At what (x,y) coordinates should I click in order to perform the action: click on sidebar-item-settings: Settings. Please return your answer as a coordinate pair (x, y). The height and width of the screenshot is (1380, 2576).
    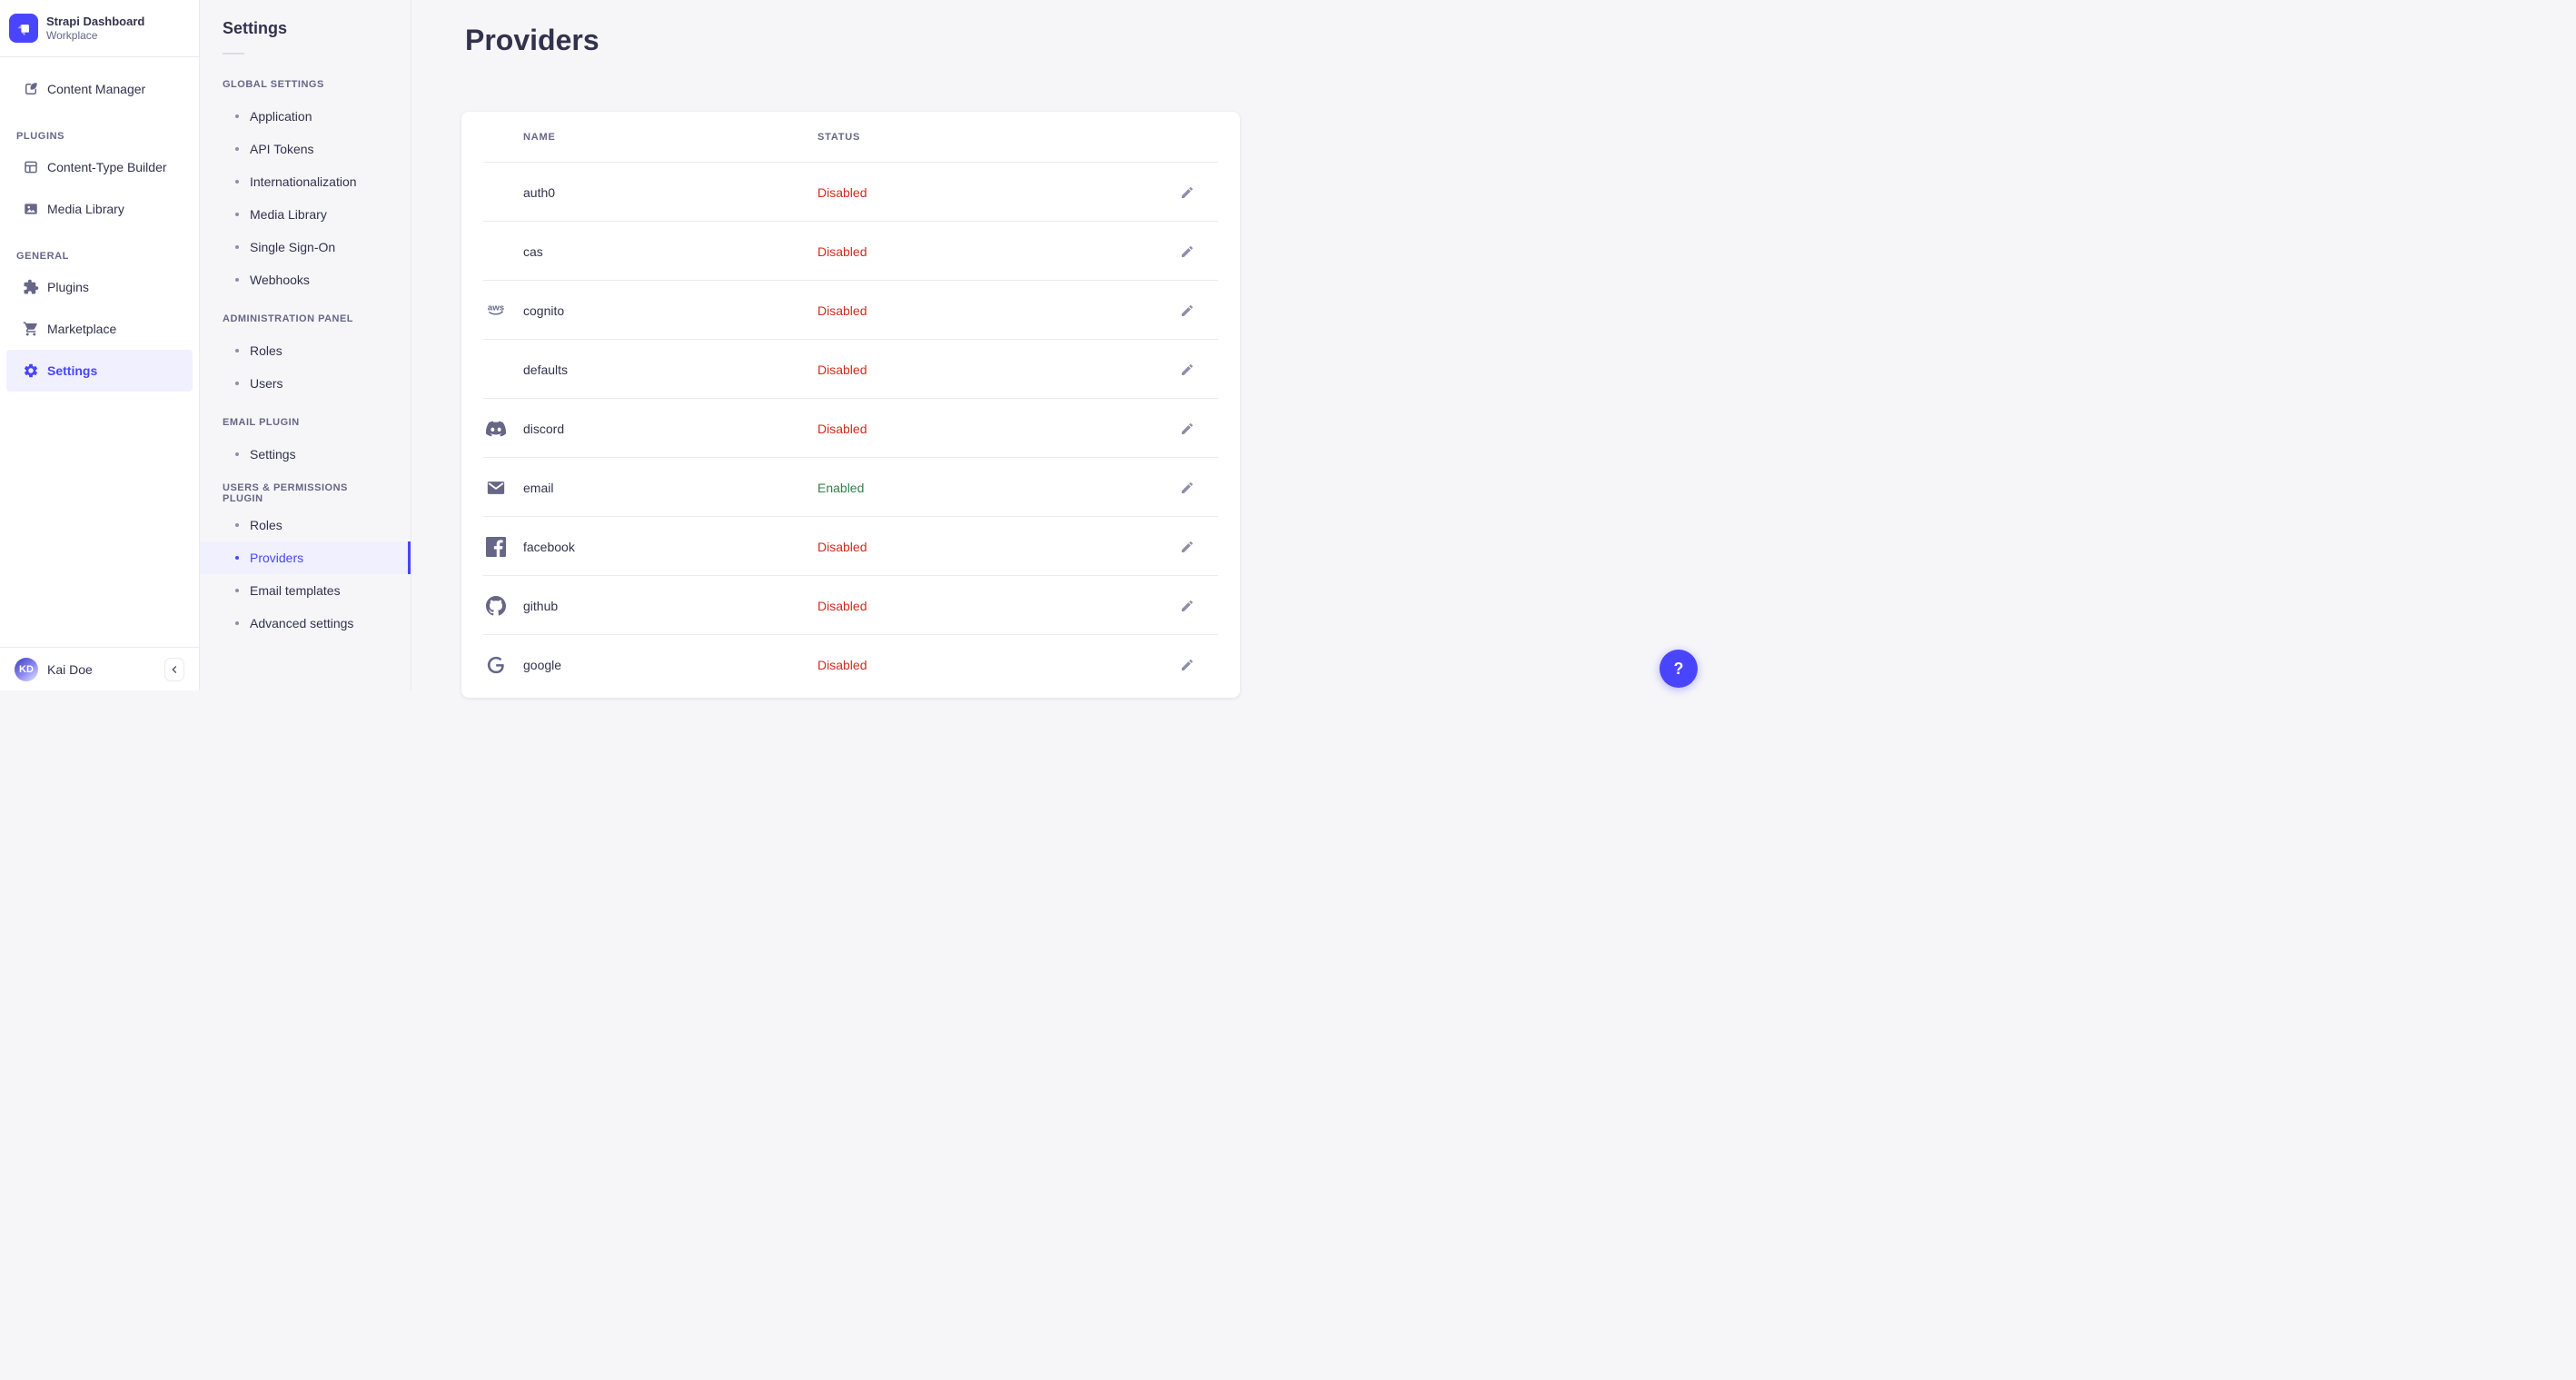
    Looking at the image, I should click on (99, 371).